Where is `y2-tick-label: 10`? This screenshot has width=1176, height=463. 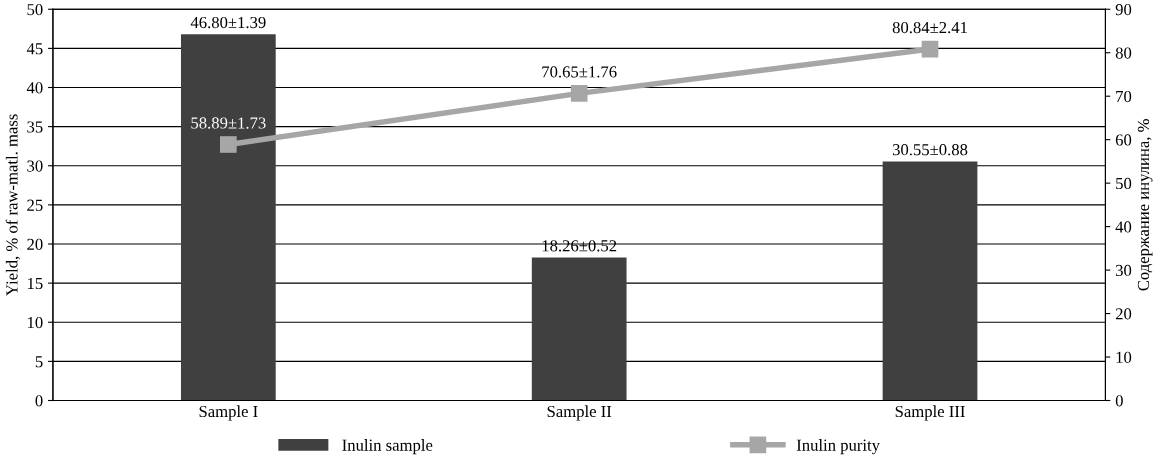 y2-tick-label: 10 is located at coordinates (1124, 357).